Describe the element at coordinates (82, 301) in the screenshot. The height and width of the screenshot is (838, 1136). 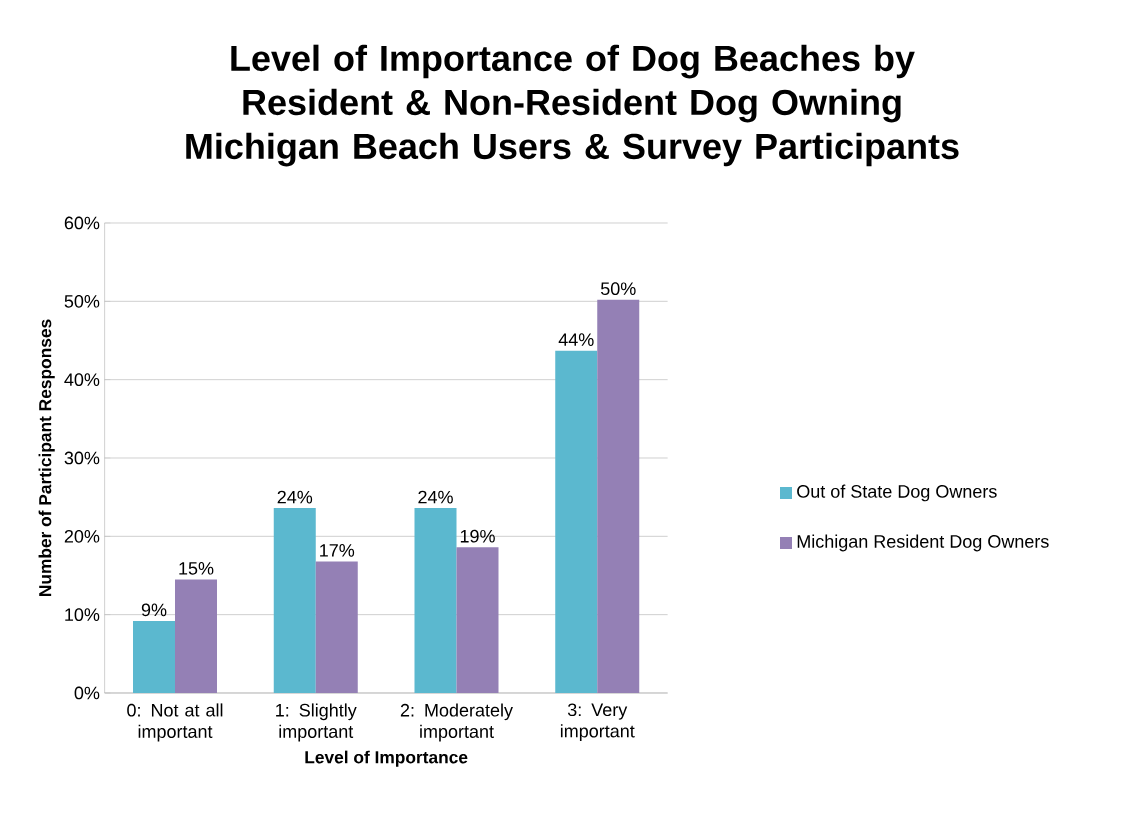
I see `y-tick-label: 50%` at that location.